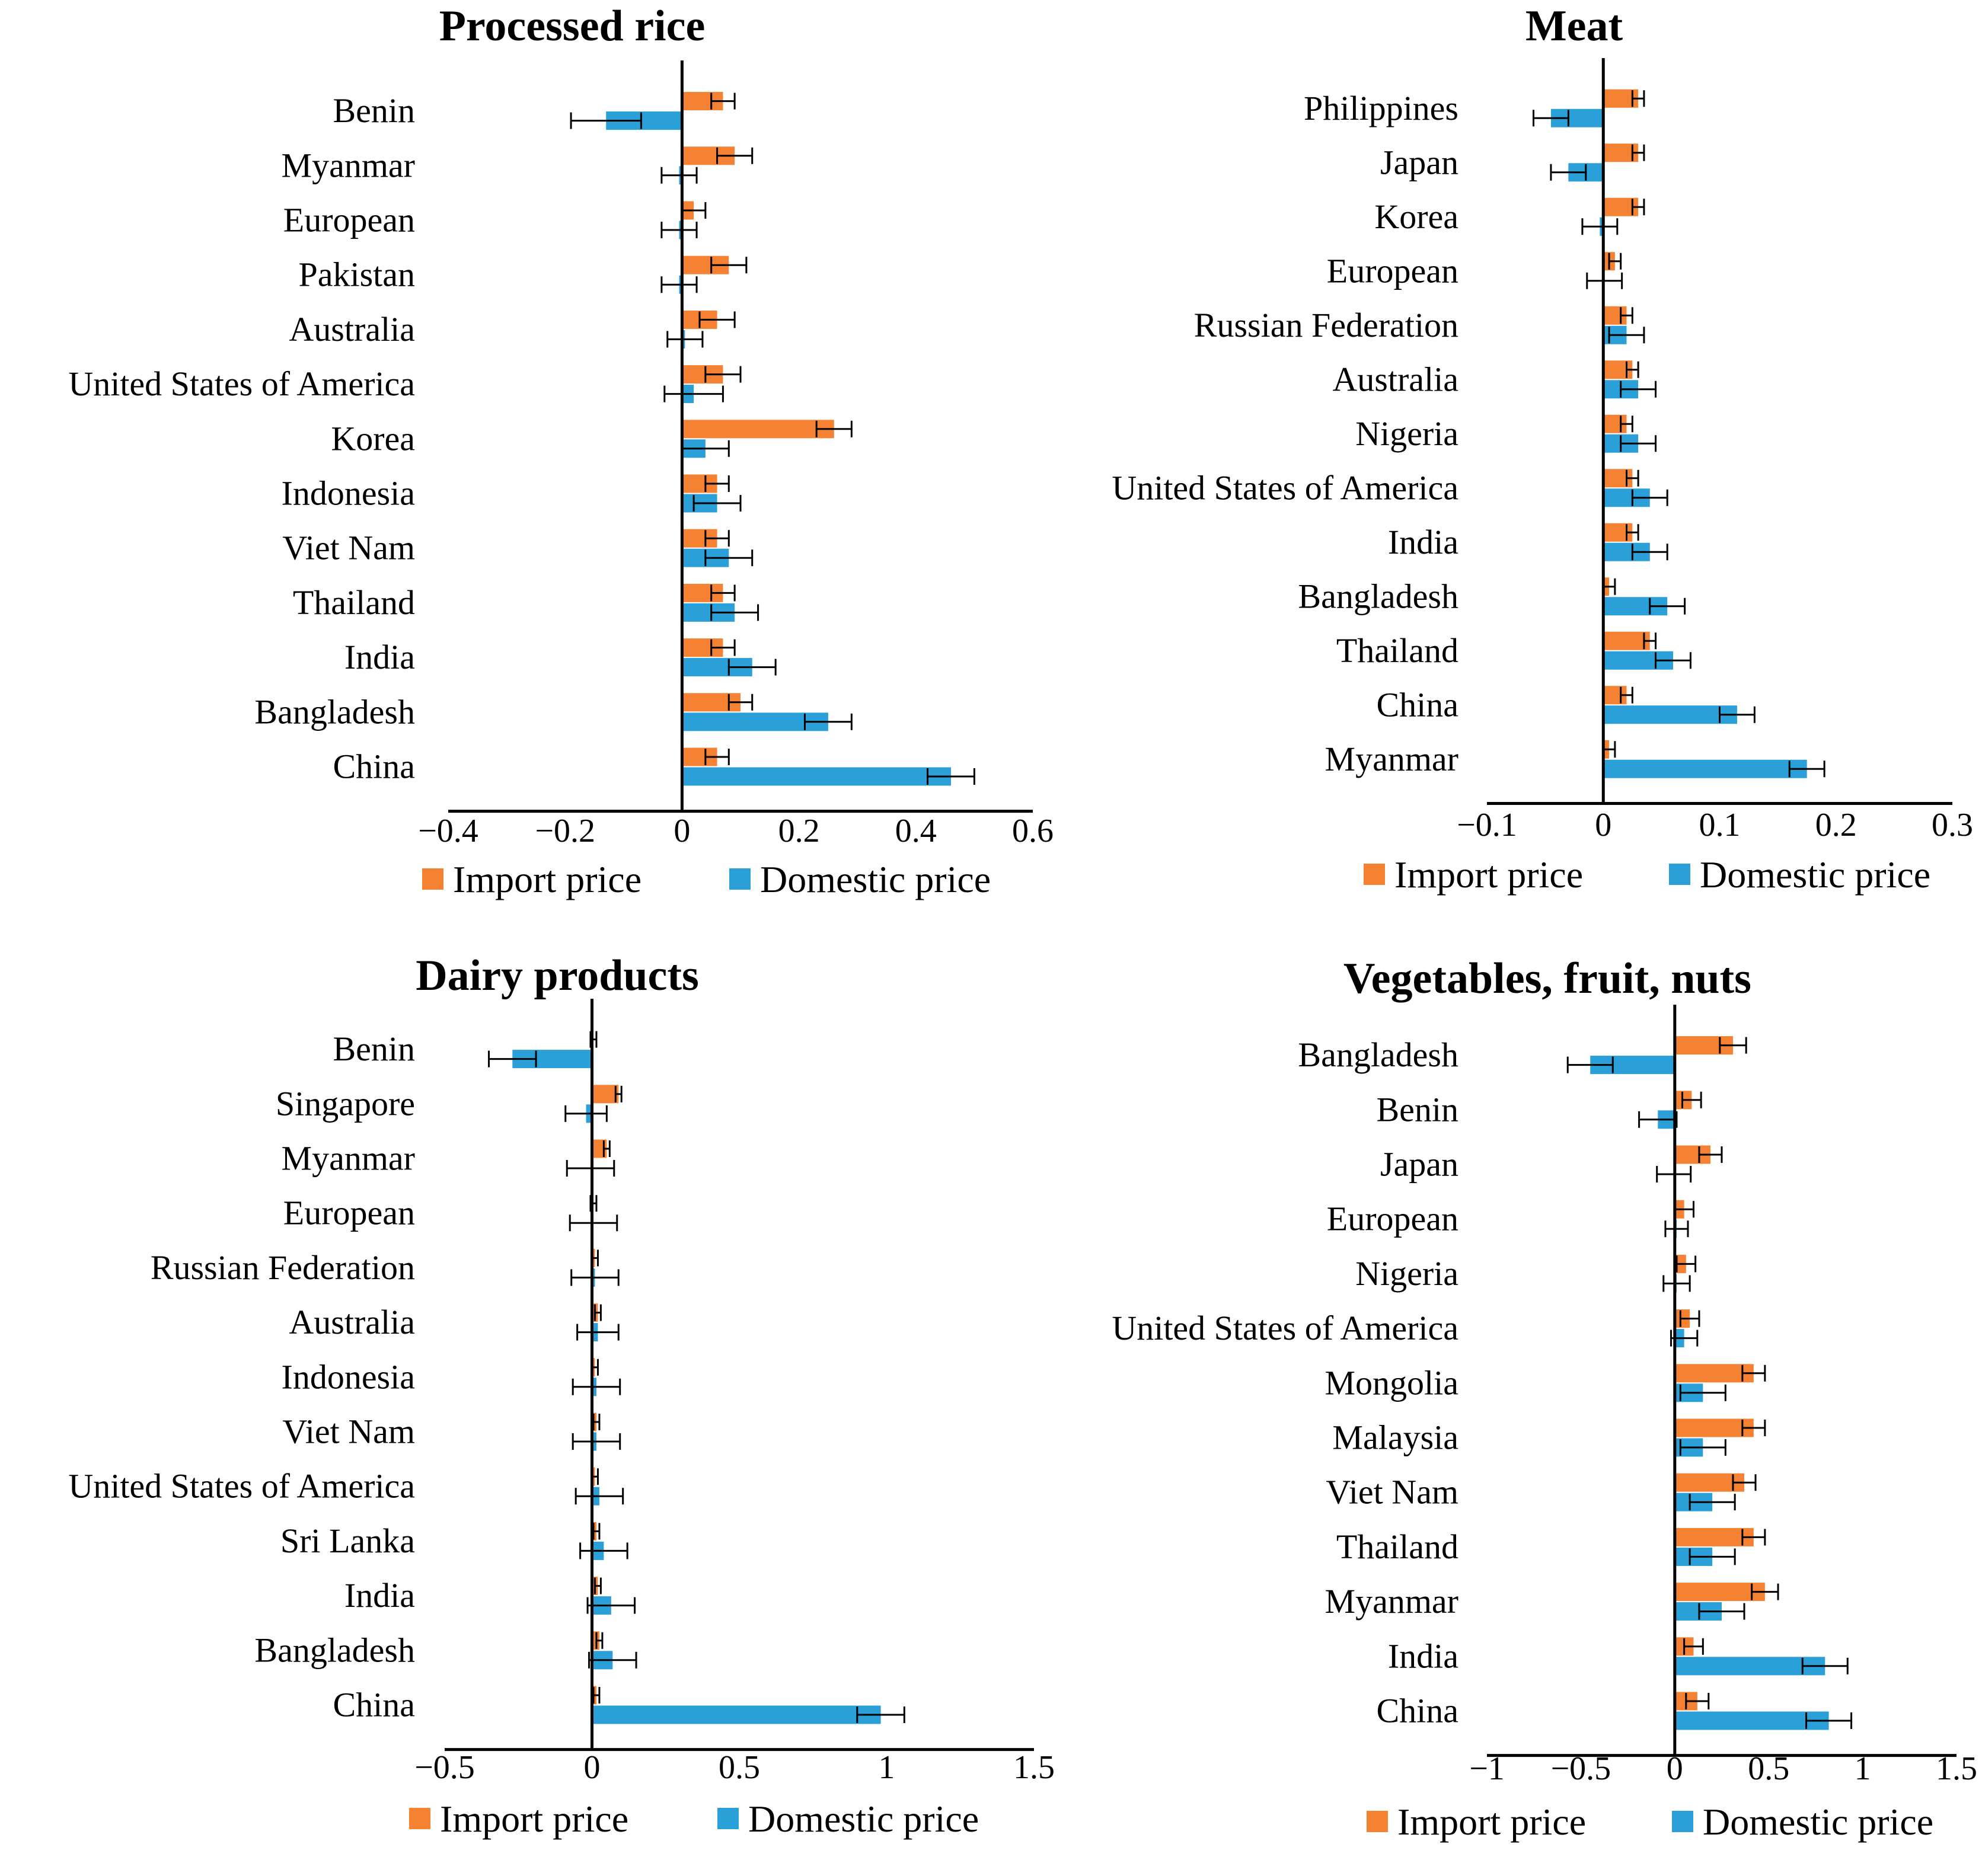 The image size is (1982, 1876). Describe the element at coordinates (1391, 1382) in the screenshot. I see `category-label: Mongolia` at that location.